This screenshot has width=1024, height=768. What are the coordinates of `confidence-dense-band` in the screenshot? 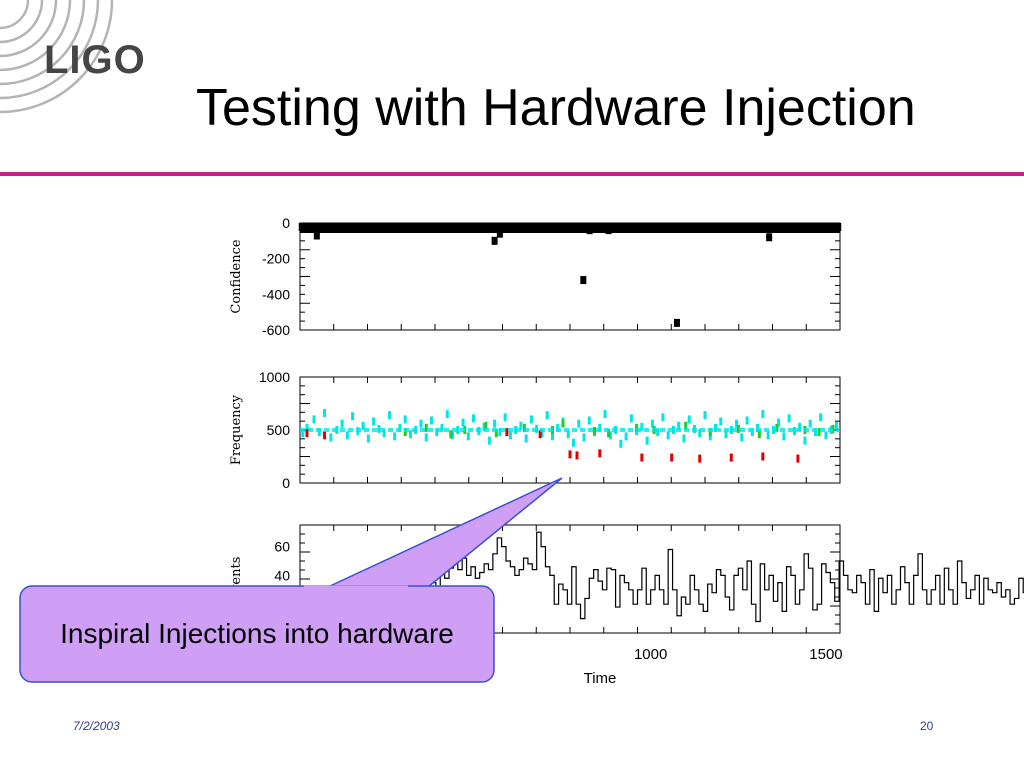 It's located at (570, 228).